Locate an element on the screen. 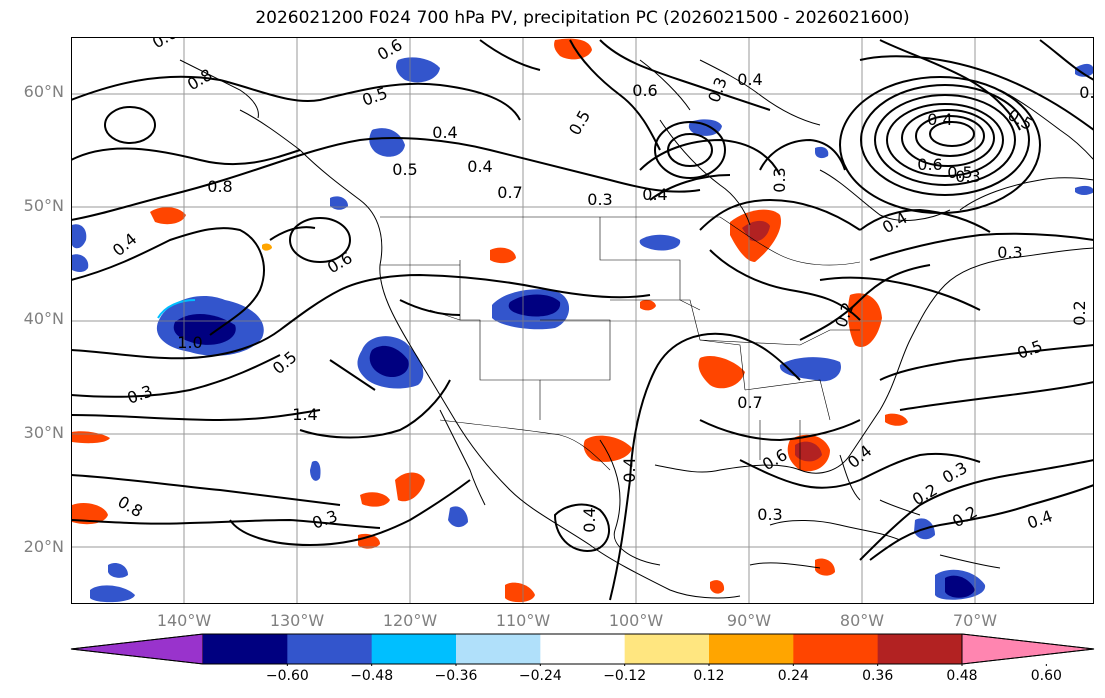 The width and height of the screenshot is (1105, 698). lon-label-100w: 100°W is located at coordinates (636, 620).